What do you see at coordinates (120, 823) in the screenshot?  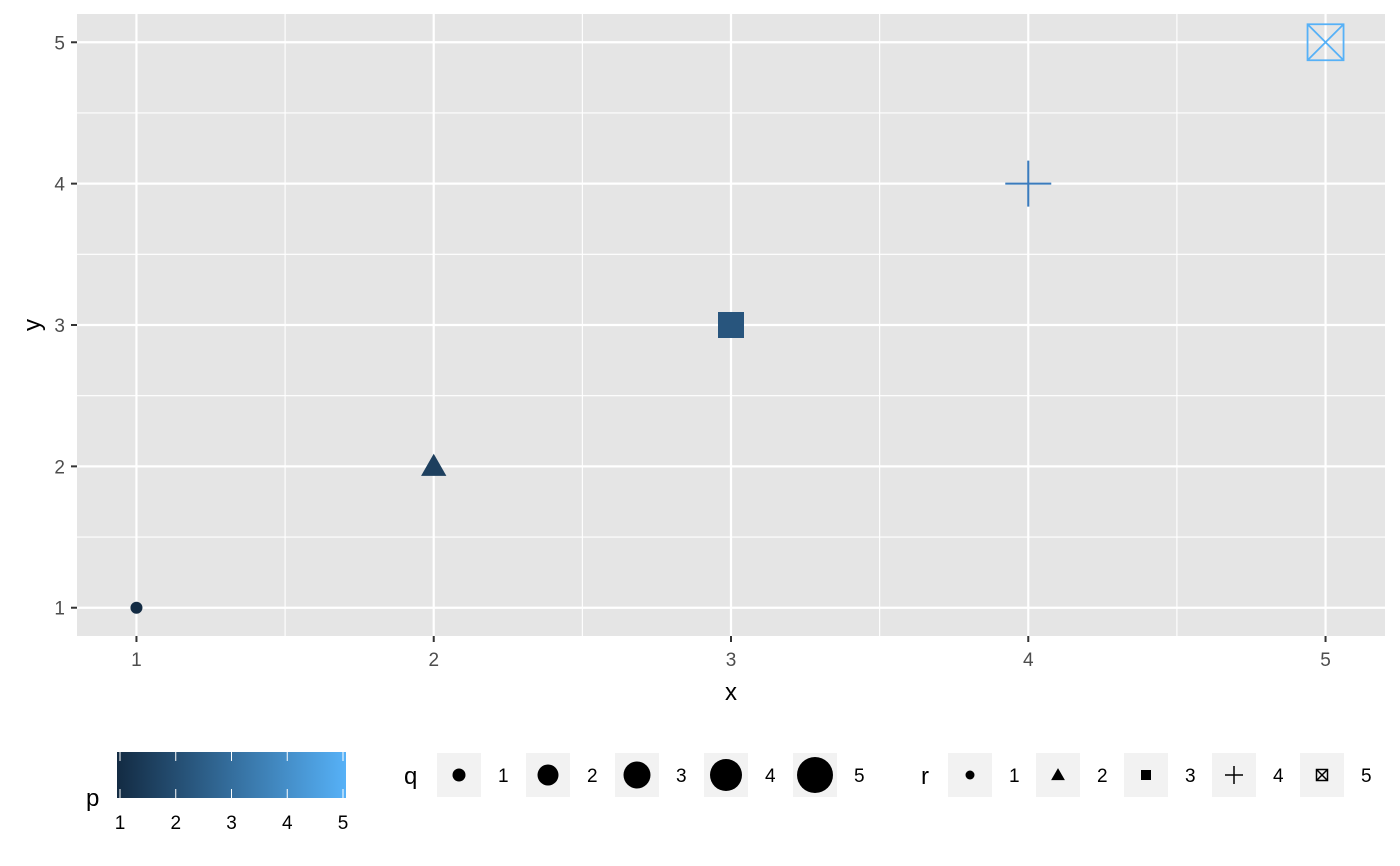 I see `legend-p-label: 1` at bounding box center [120, 823].